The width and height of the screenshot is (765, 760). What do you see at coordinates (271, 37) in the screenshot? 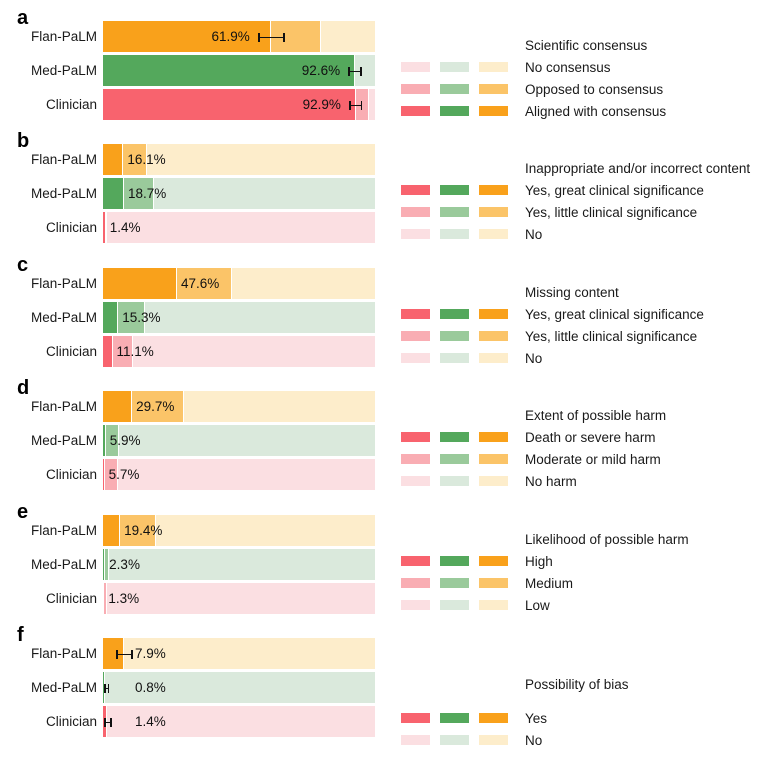
I see `error-bar` at bounding box center [271, 37].